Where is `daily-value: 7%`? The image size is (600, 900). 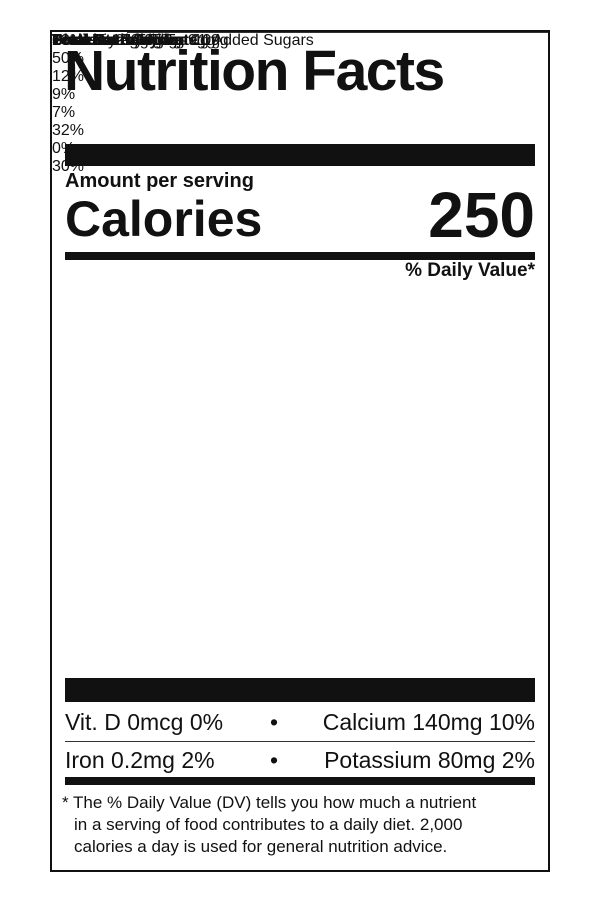
daily-value: 7% is located at coordinates (64, 112).